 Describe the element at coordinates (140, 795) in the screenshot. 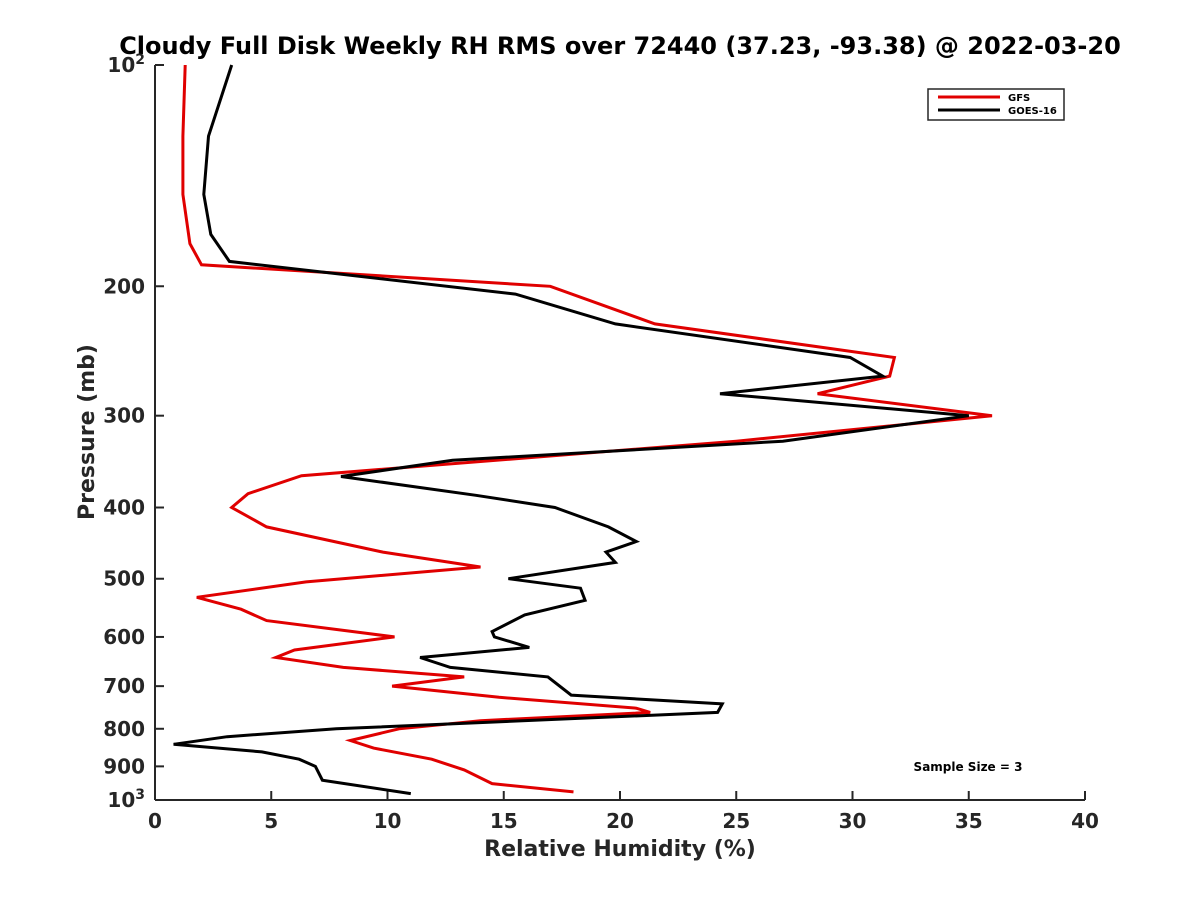

I see `y-tick-exponent: 3` at that location.